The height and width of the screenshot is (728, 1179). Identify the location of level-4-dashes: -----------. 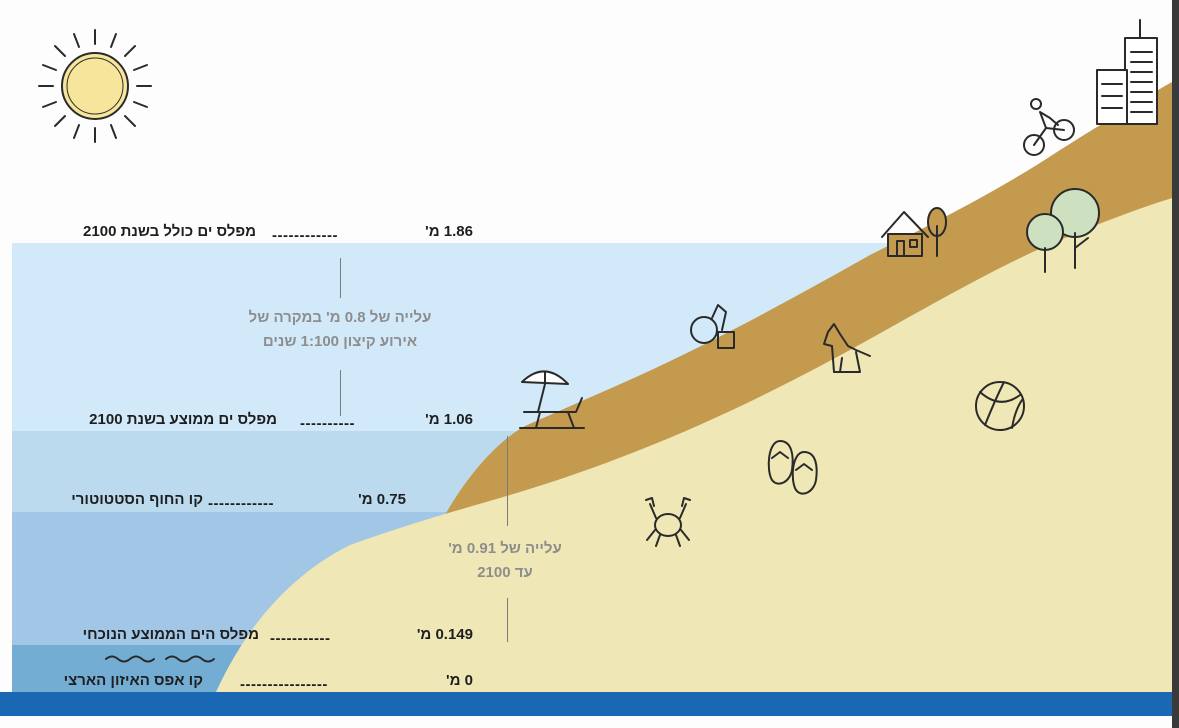
(300, 638).